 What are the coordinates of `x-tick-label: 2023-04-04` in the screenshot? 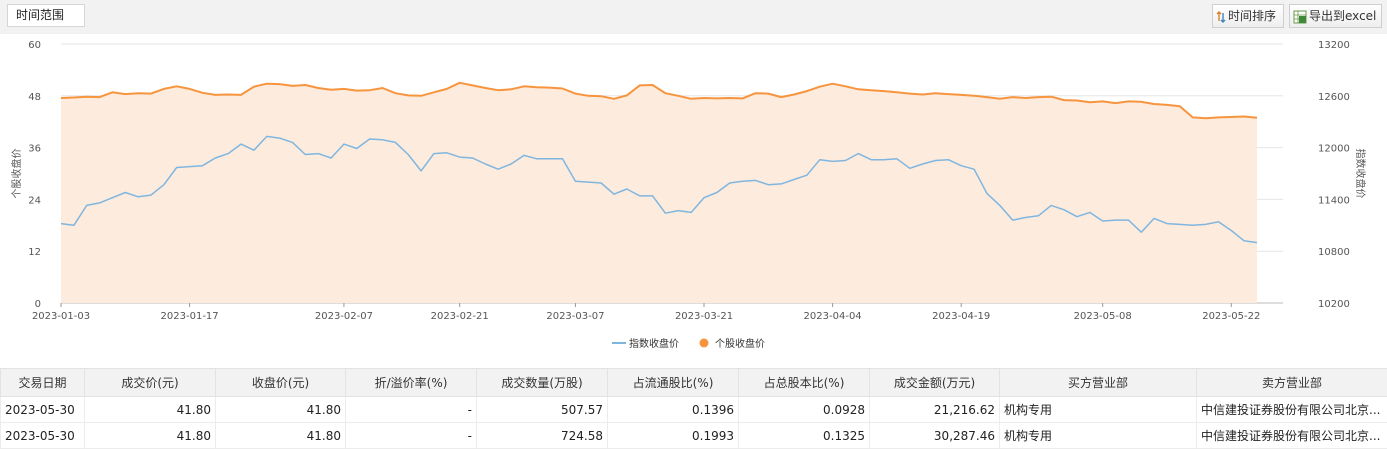 It's located at (833, 316).